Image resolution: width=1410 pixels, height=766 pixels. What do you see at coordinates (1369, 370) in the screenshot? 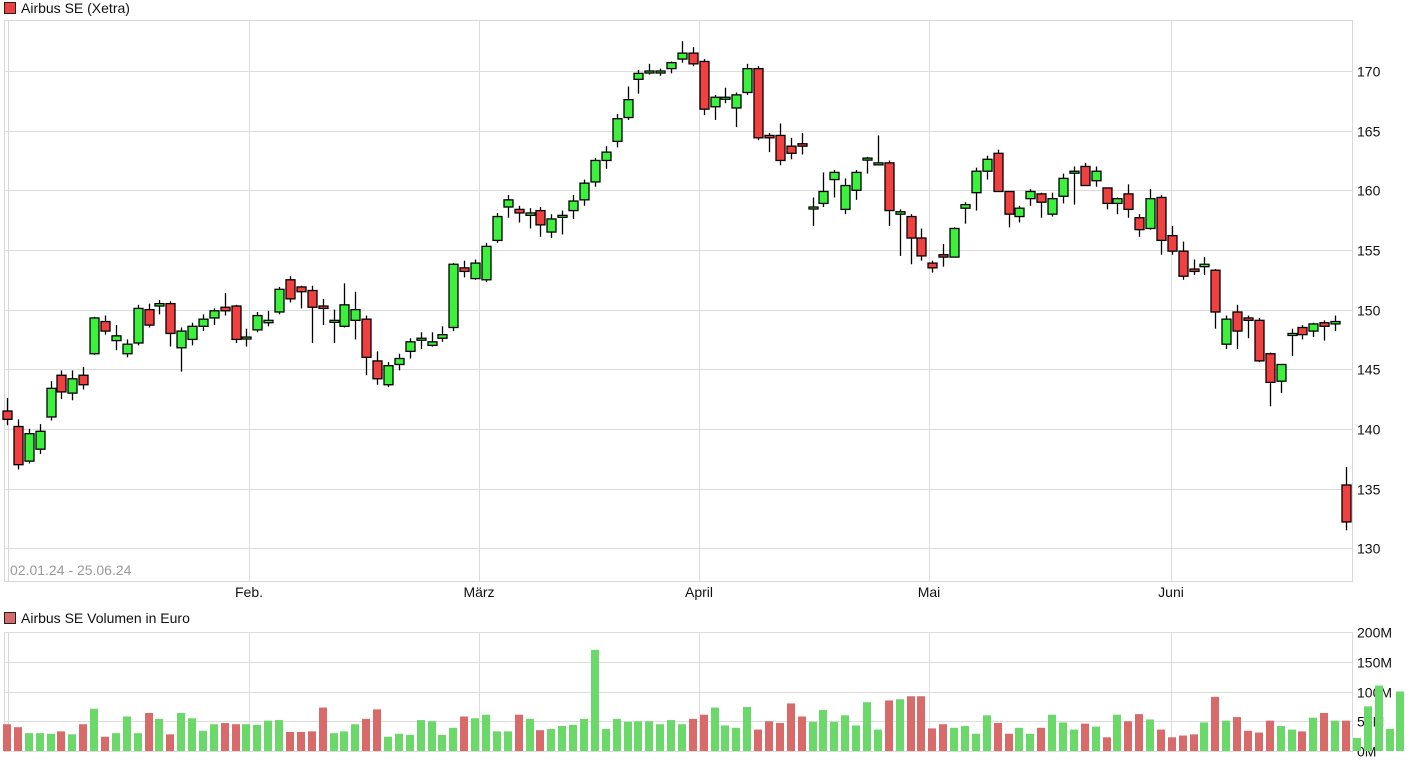
I see `price-y-tick: 145` at bounding box center [1369, 370].